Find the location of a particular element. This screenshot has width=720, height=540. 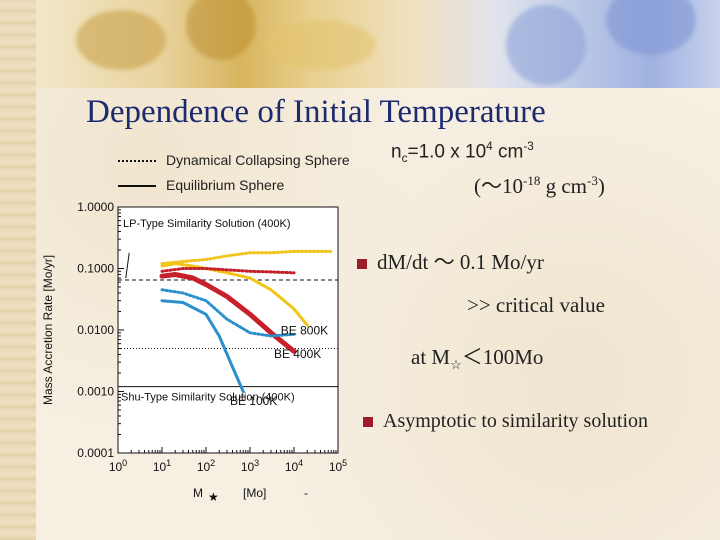

lp-label-pointer is located at coordinates (127, 265).